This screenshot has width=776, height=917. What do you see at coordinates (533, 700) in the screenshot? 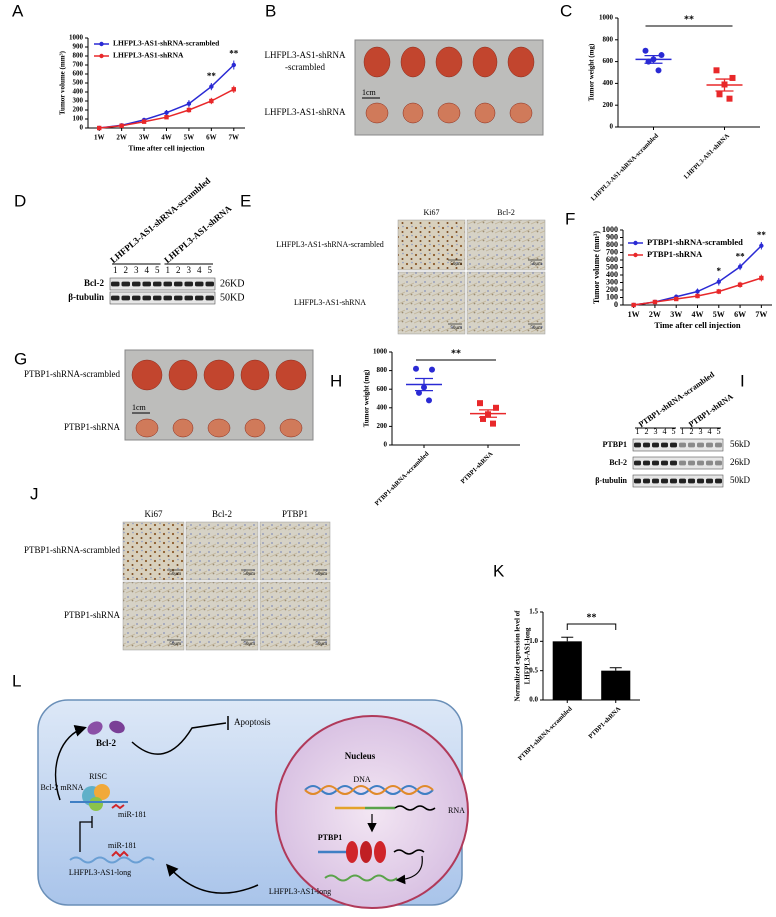
I see `y-tick-label: 0.0` at bounding box center [533, 700].